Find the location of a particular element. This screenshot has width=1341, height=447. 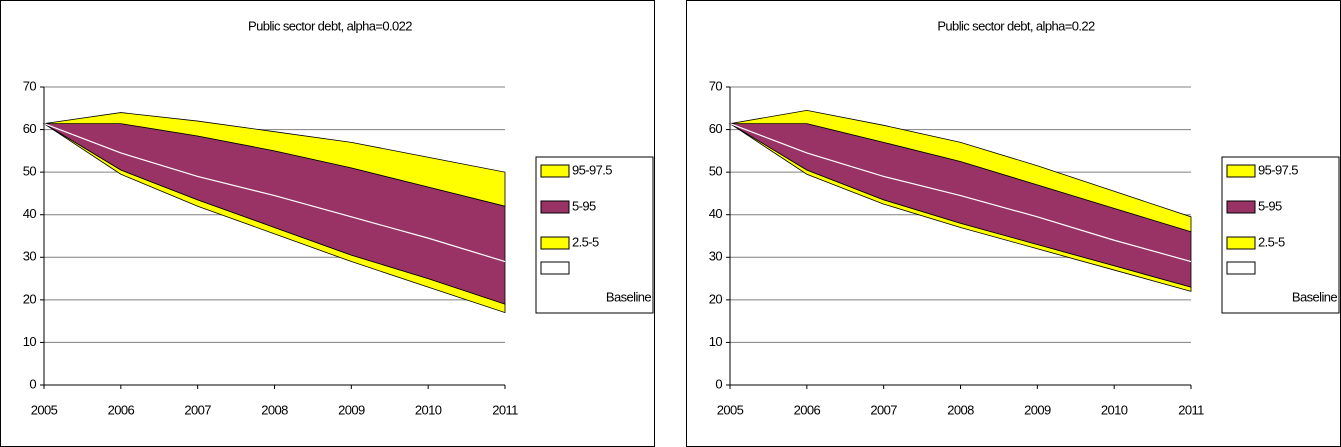

chart-title: Public sector debt, alpha=0.22 is located at coordinates (1016, 25).